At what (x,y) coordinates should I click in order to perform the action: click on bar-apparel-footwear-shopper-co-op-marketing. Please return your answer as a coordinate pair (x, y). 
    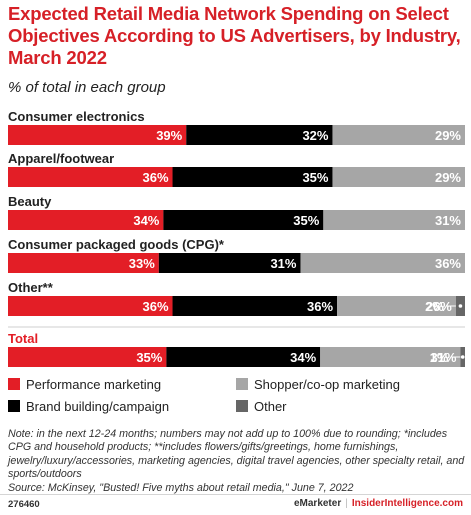
    Looking at the image, I should click on (398, 177).